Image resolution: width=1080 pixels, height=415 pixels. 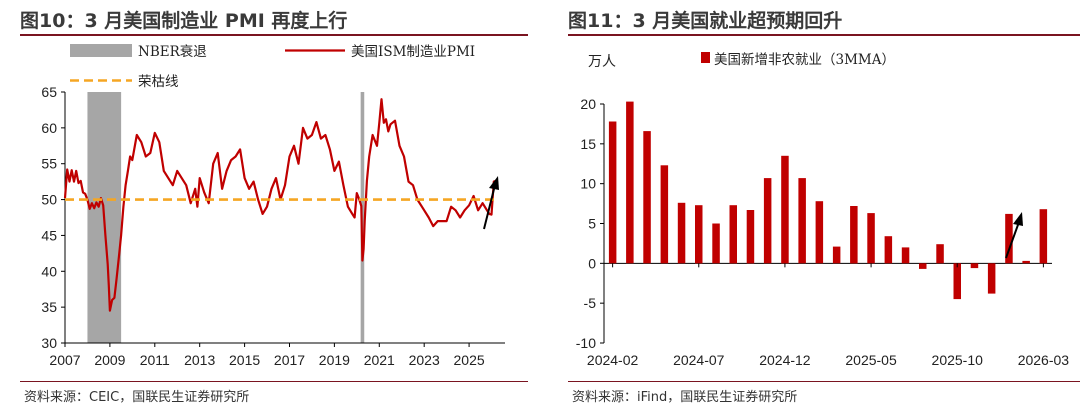 I want to click on legend-swatch-payrolls, so click(x=705, y=57).